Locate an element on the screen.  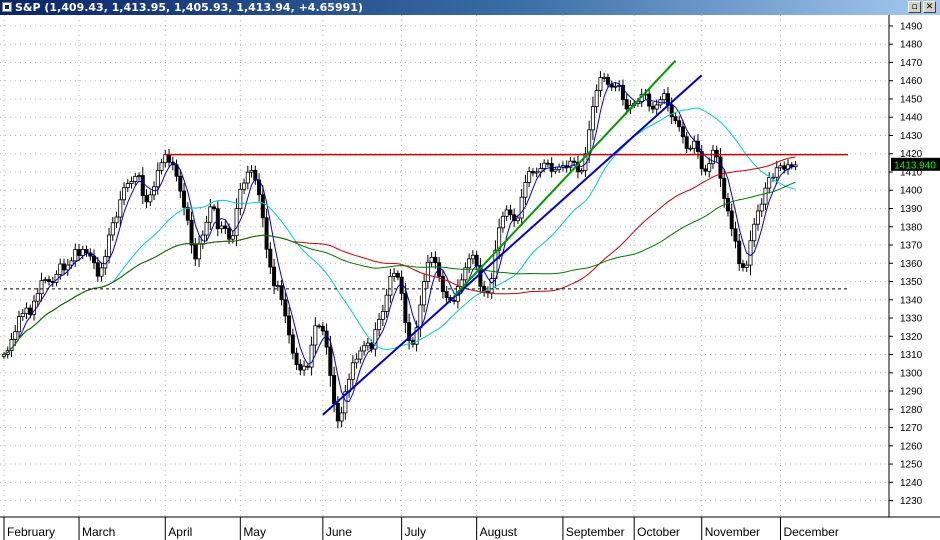
chart-window-icon is located at coordinates (7, 7).